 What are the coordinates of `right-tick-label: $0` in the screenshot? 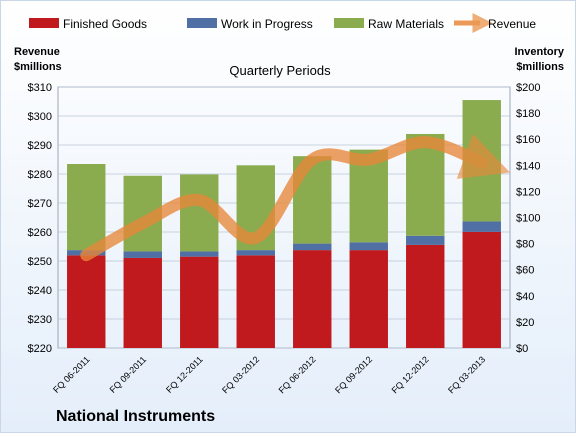 It's located at (522, 349).